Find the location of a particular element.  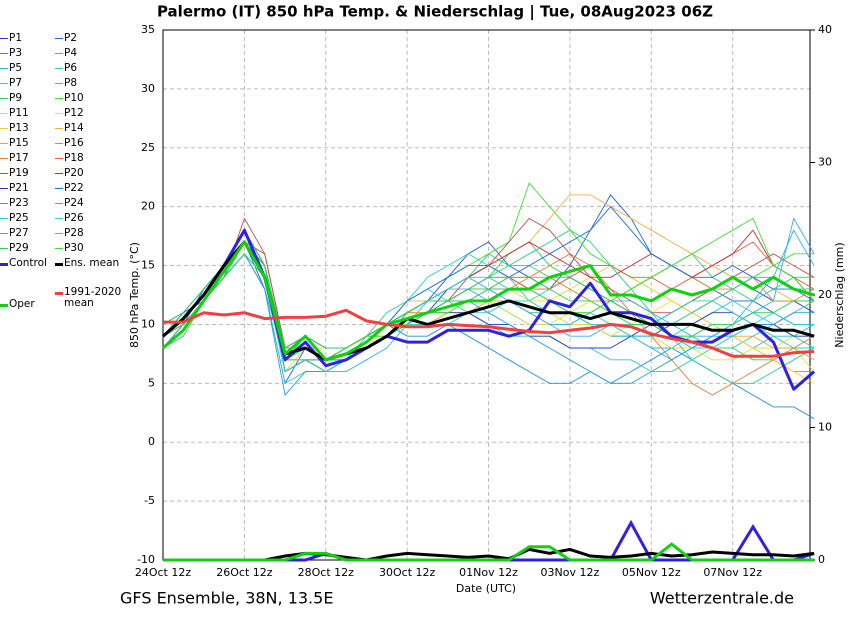

legend-item: P5 is located at coordinates (11, 68).